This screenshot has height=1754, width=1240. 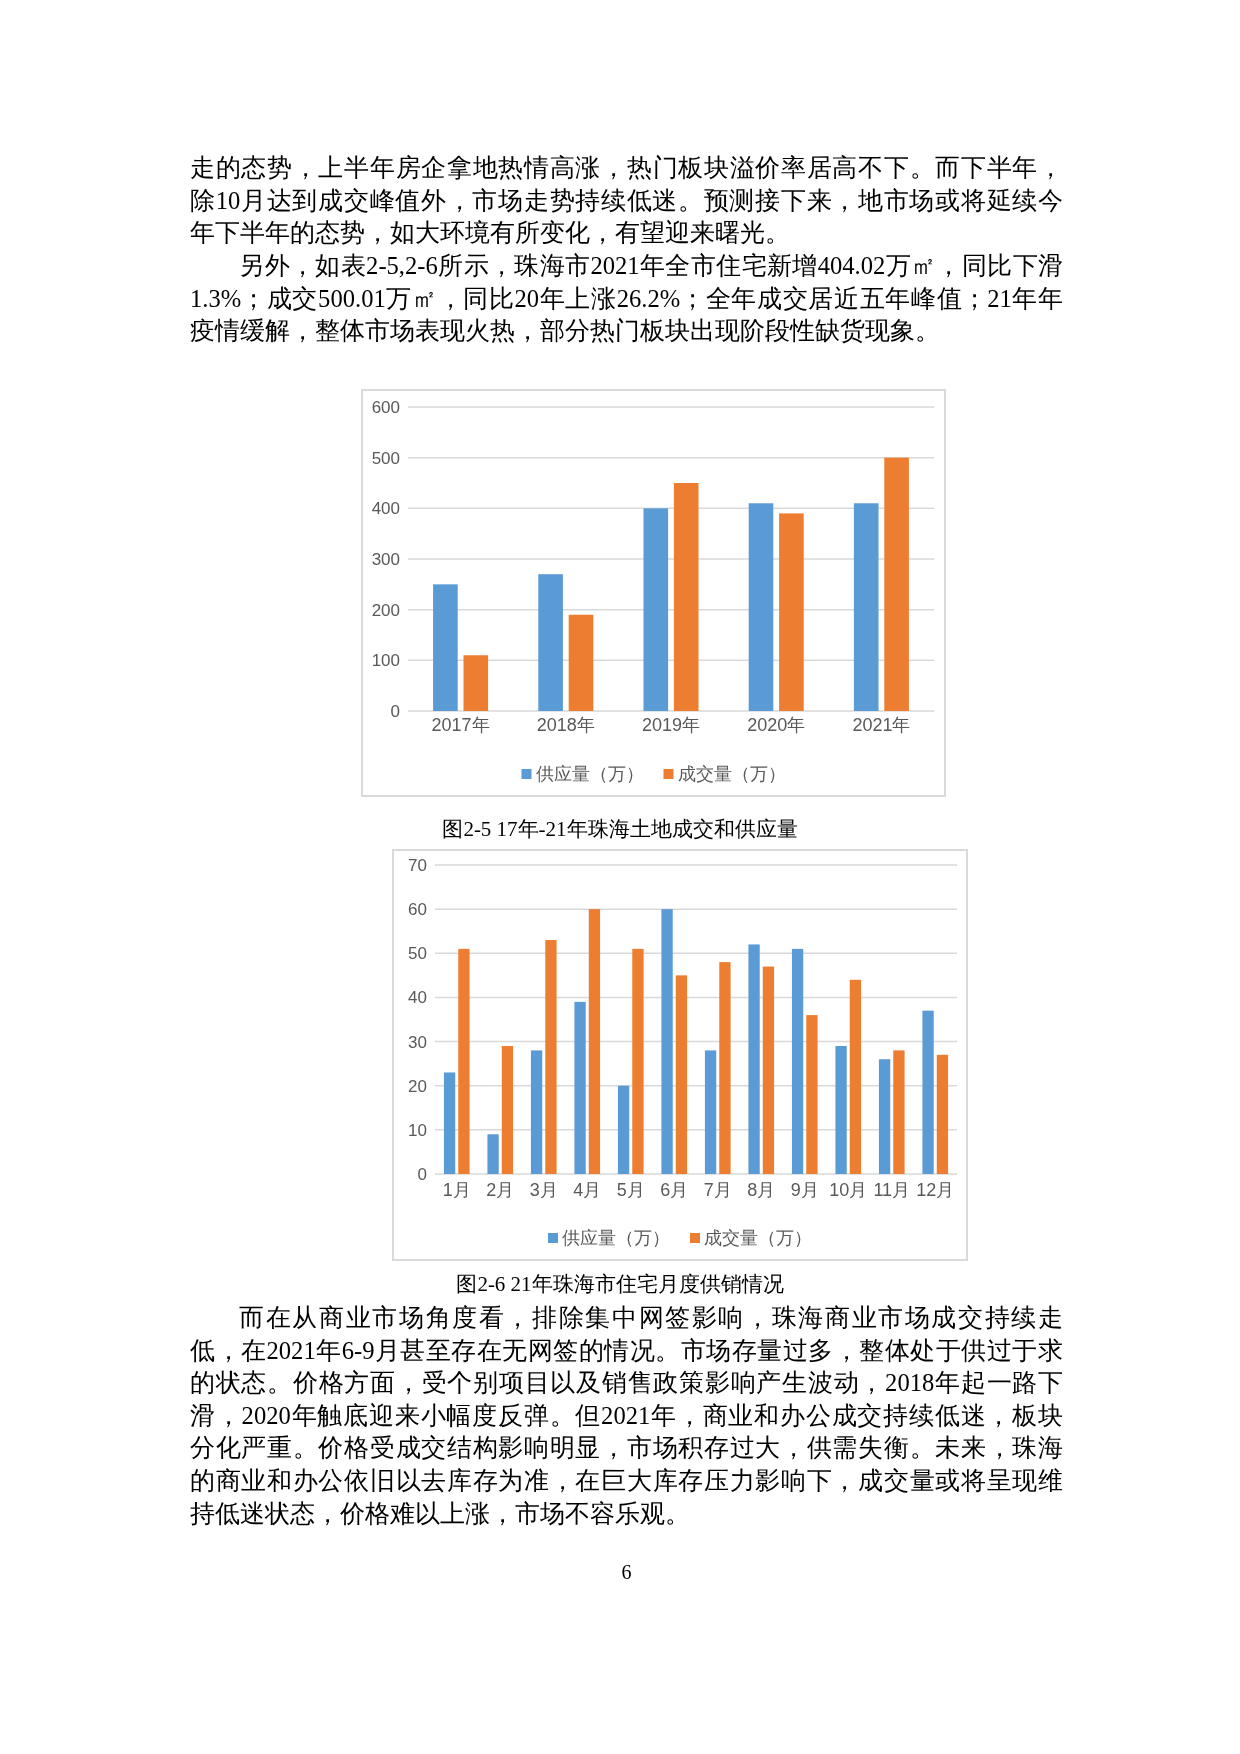 I want to click on x-tick-label: 12月, so click(x=935, y=1190).